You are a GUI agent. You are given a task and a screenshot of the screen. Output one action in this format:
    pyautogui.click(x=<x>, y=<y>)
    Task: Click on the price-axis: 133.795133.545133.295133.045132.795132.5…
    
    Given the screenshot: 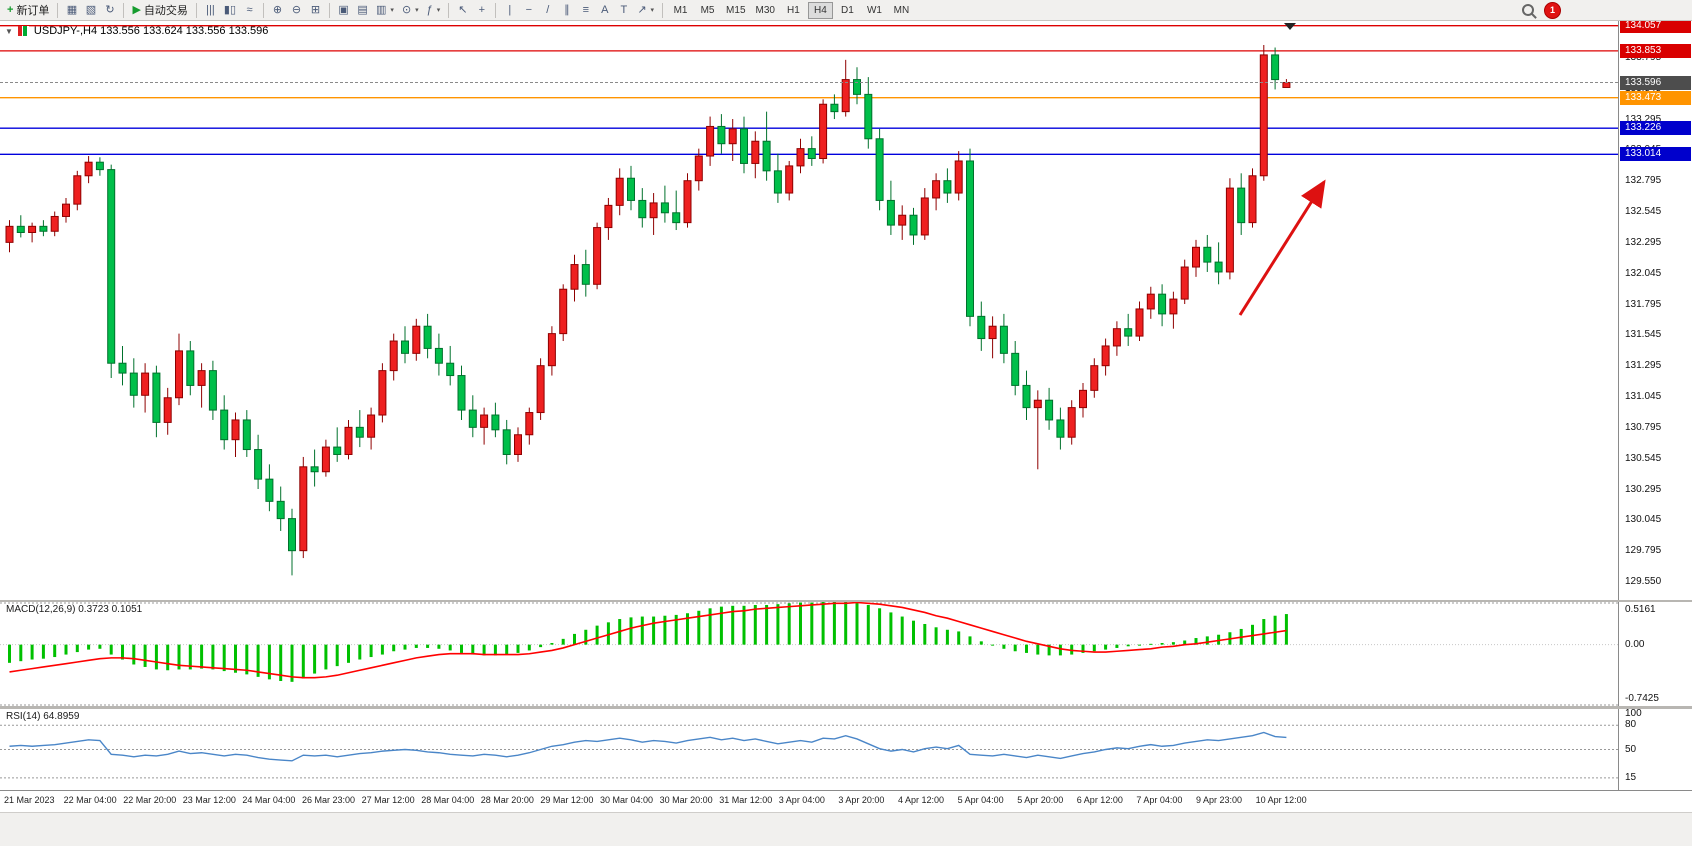 What is the action you would take?
    pyautogui.click(x=1655, y=404)
    